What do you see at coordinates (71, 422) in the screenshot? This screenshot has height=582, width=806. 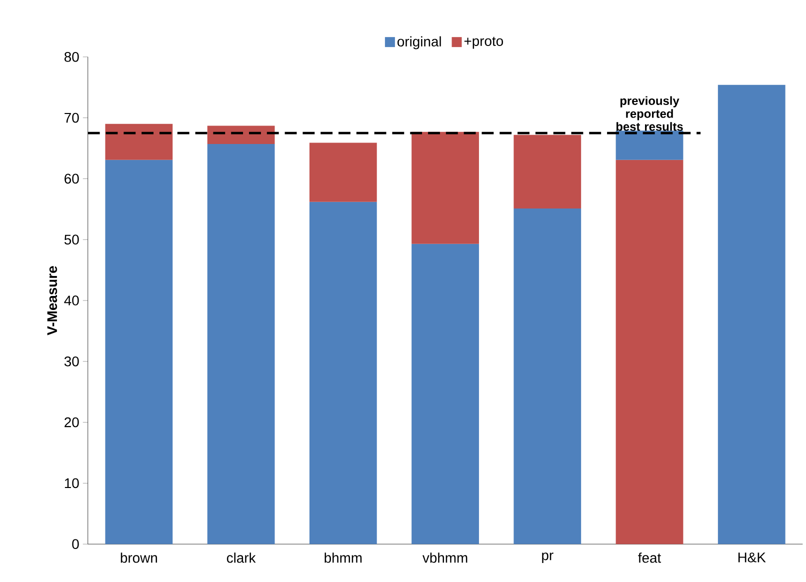 I see `y-tick-label: 20` at bounding box center [71, 422].